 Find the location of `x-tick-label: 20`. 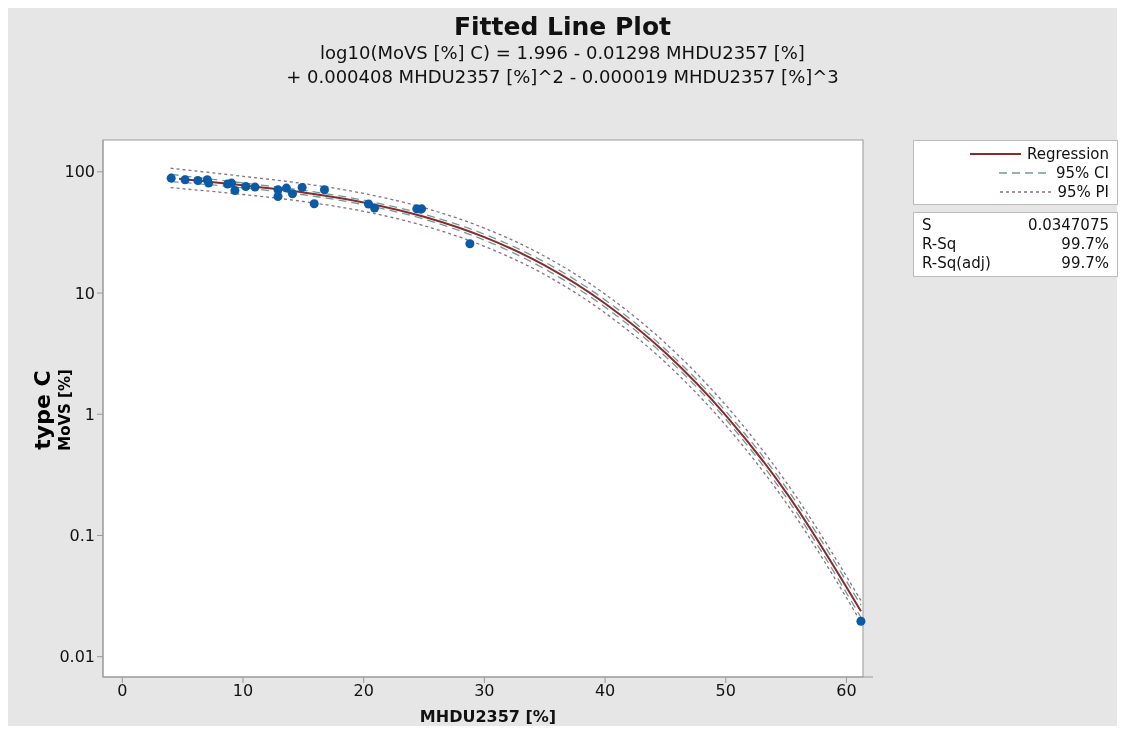

x-tick-label: 20 is located at coordinates (363, 691).